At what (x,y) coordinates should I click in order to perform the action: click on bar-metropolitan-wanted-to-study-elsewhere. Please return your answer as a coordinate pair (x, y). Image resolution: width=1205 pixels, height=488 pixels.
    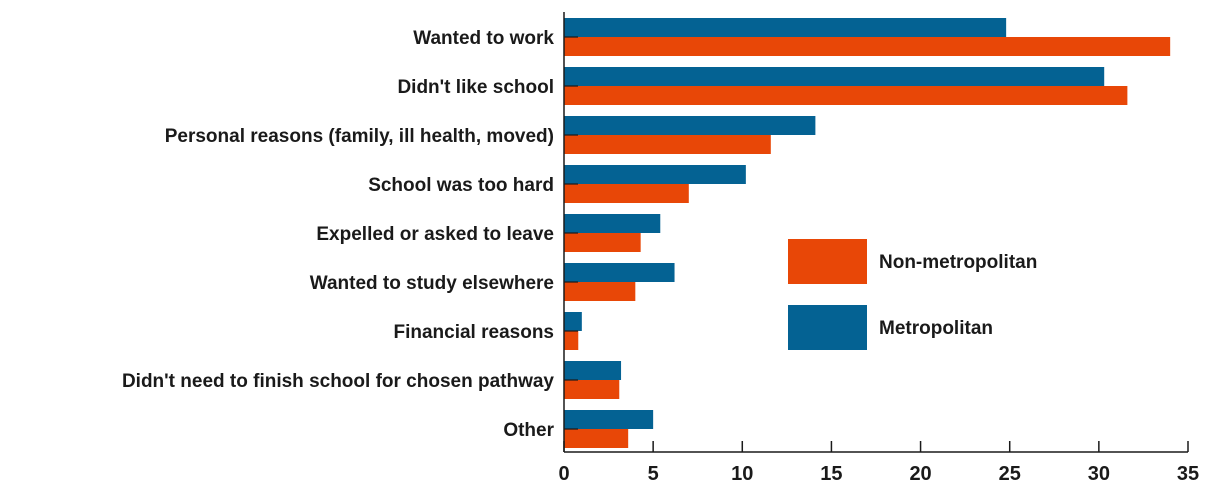
    Looking at the image, I should click on (619, 272).